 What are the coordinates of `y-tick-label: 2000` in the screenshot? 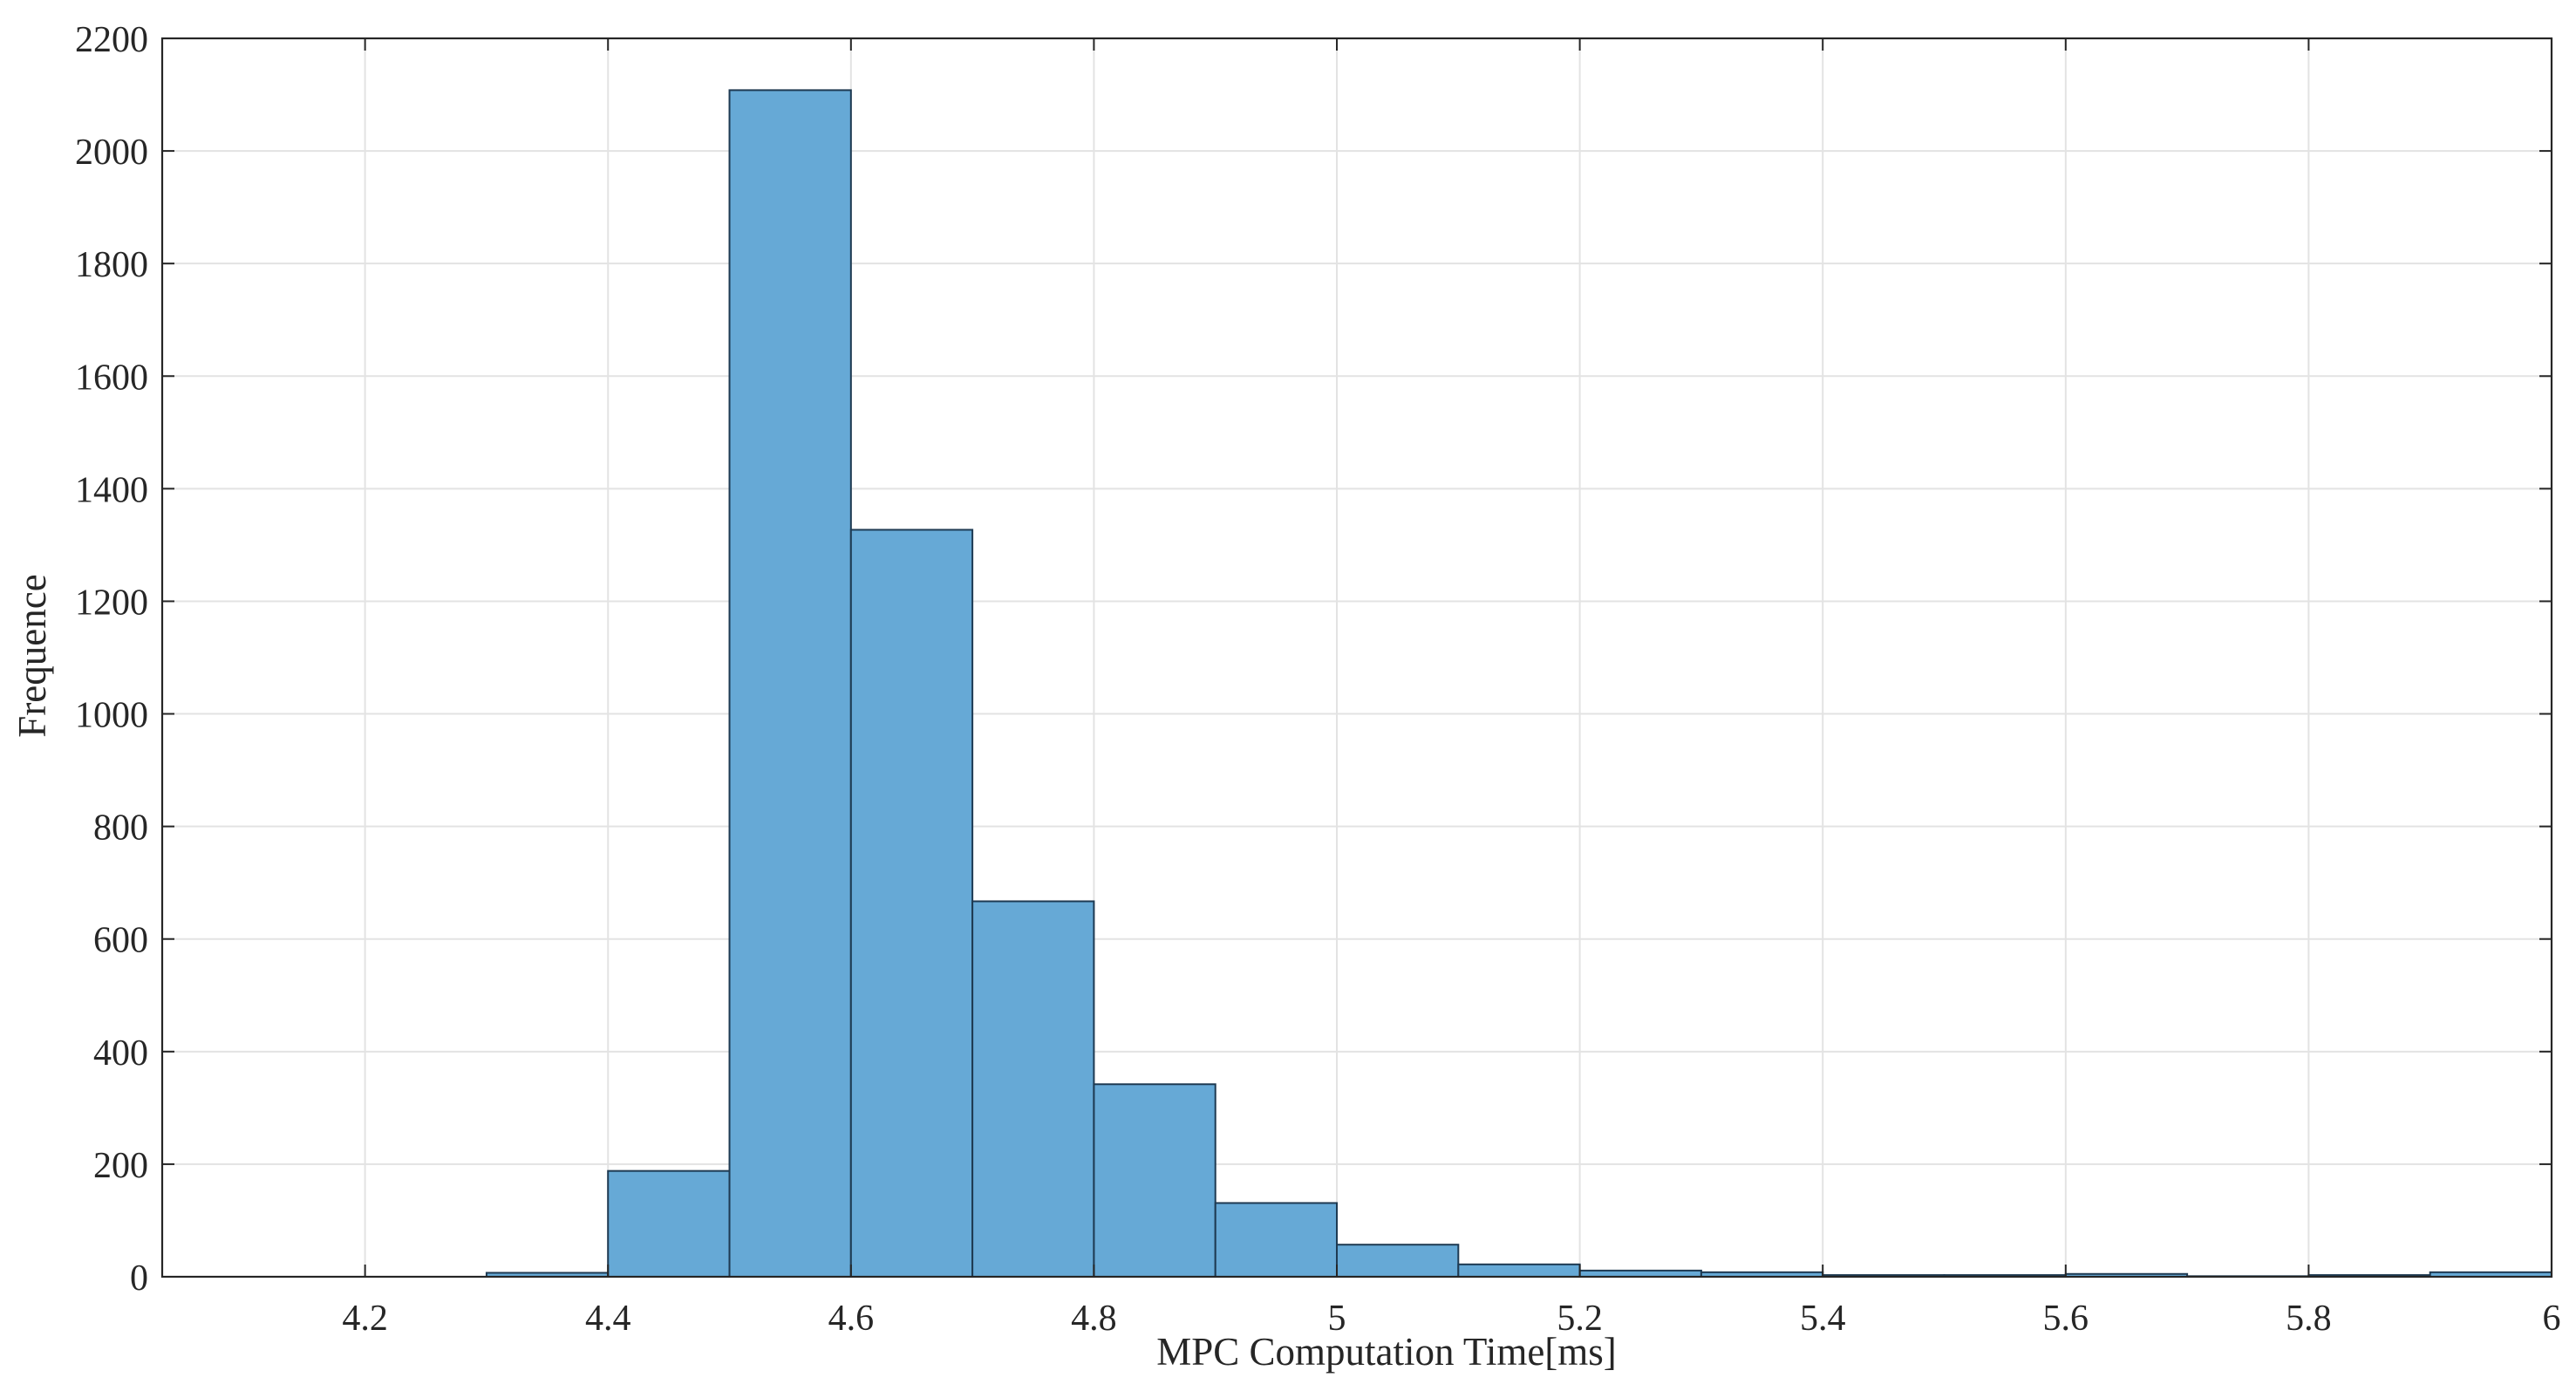 It's located at (111, 153).